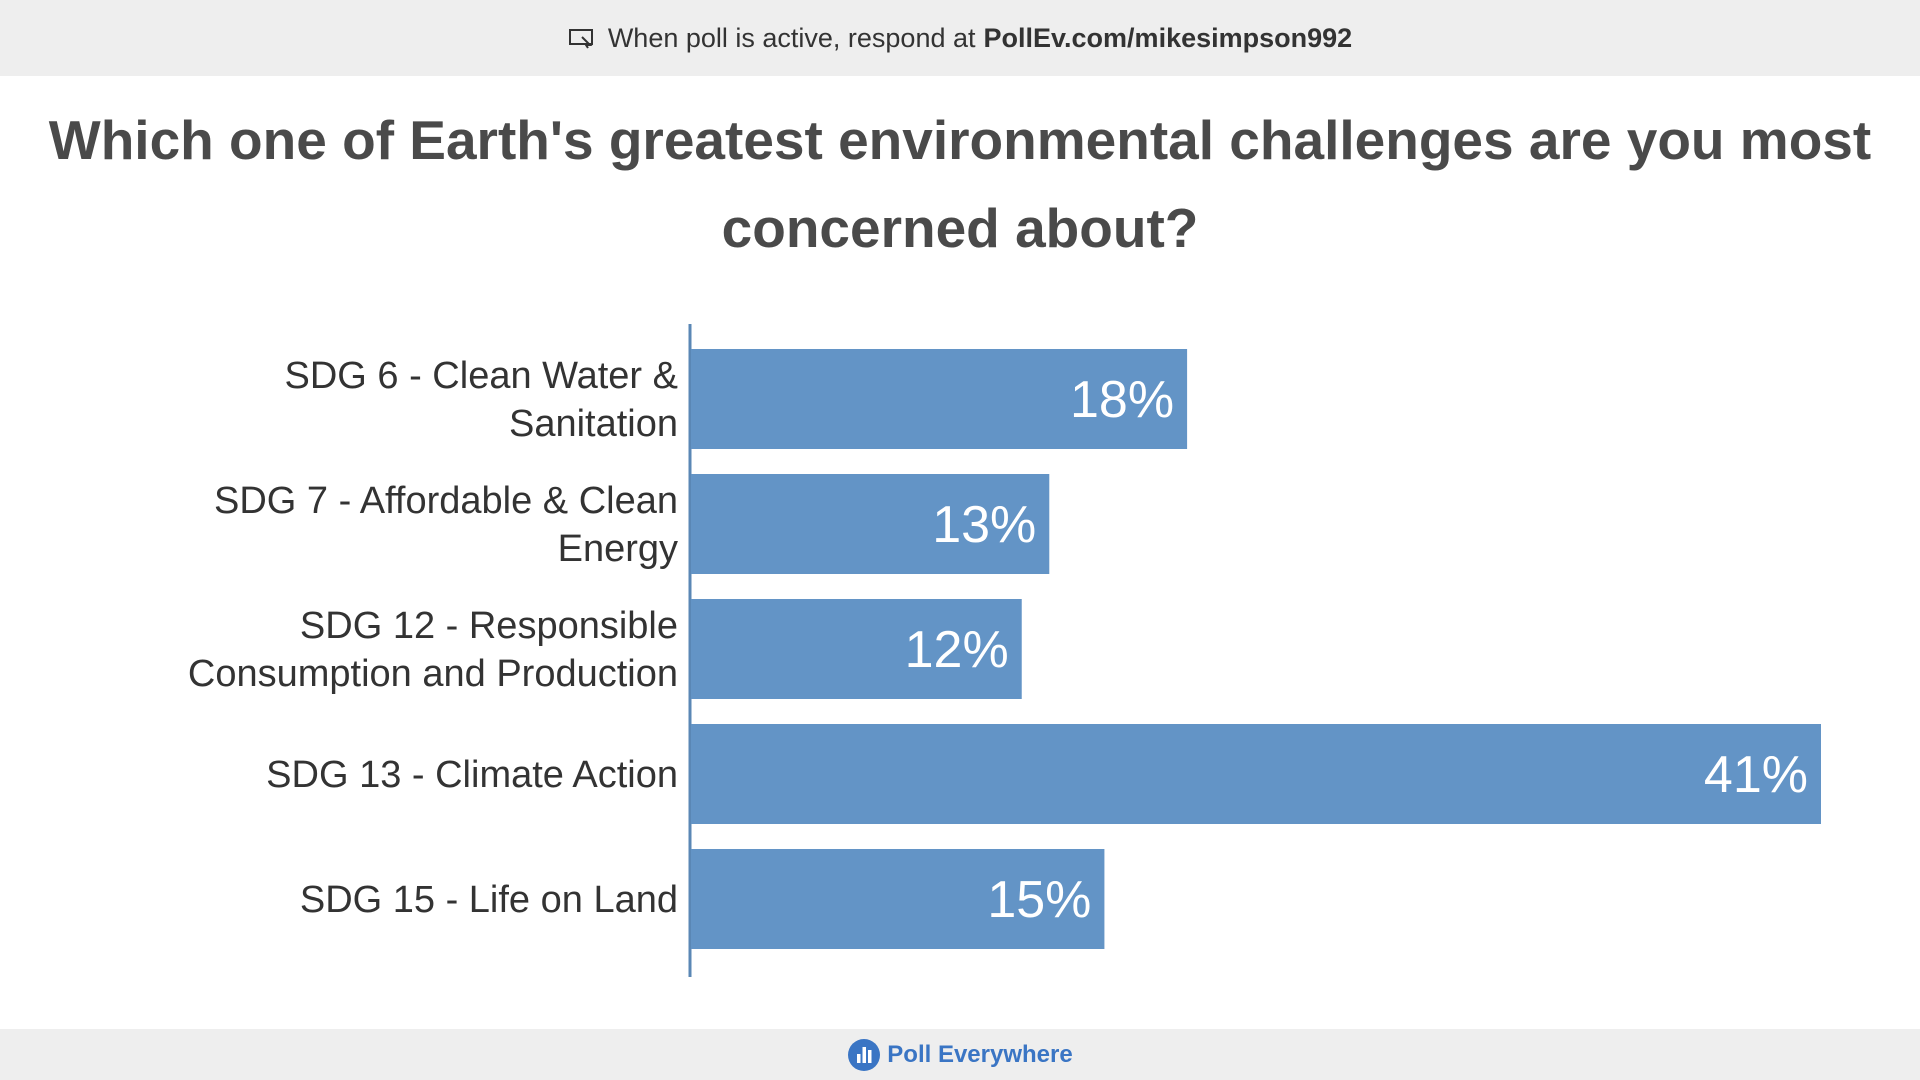  I want to click on banner-prefix: When poll is active, respond at, so click(791, 37).